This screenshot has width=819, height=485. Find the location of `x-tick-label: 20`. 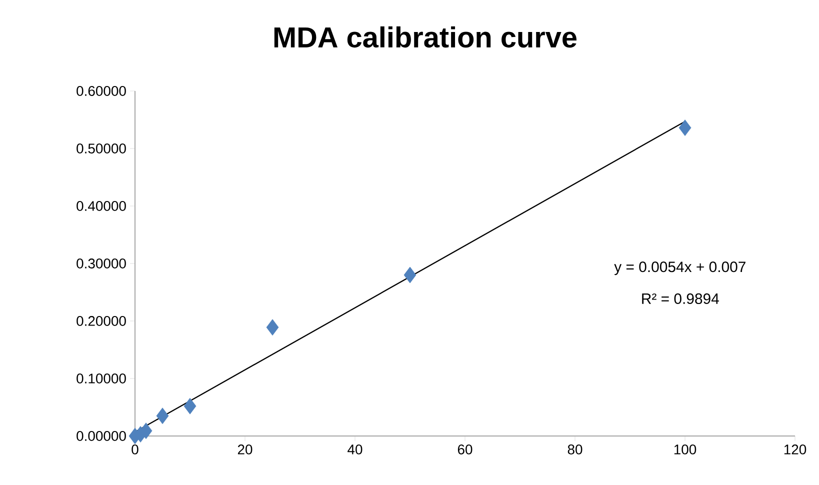

x-tick-label: 20 is located at coordinates (245, 449).